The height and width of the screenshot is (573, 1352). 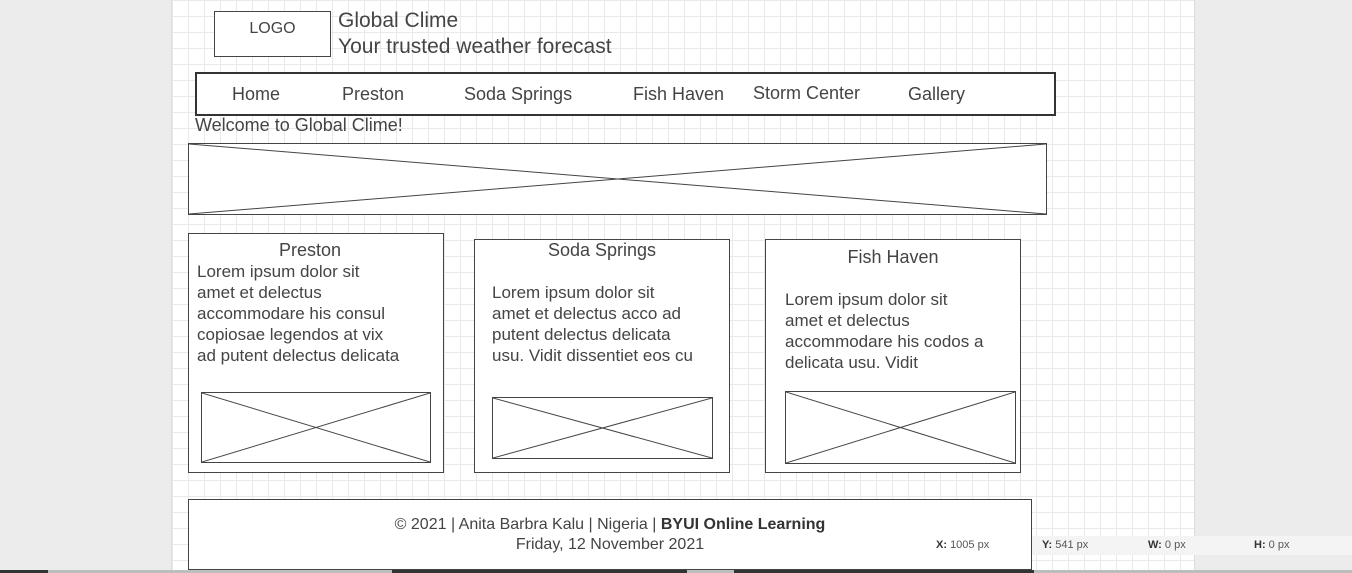 I want to click on site-tagline: Your trusted weather forecast, so click(x=475, y=46).